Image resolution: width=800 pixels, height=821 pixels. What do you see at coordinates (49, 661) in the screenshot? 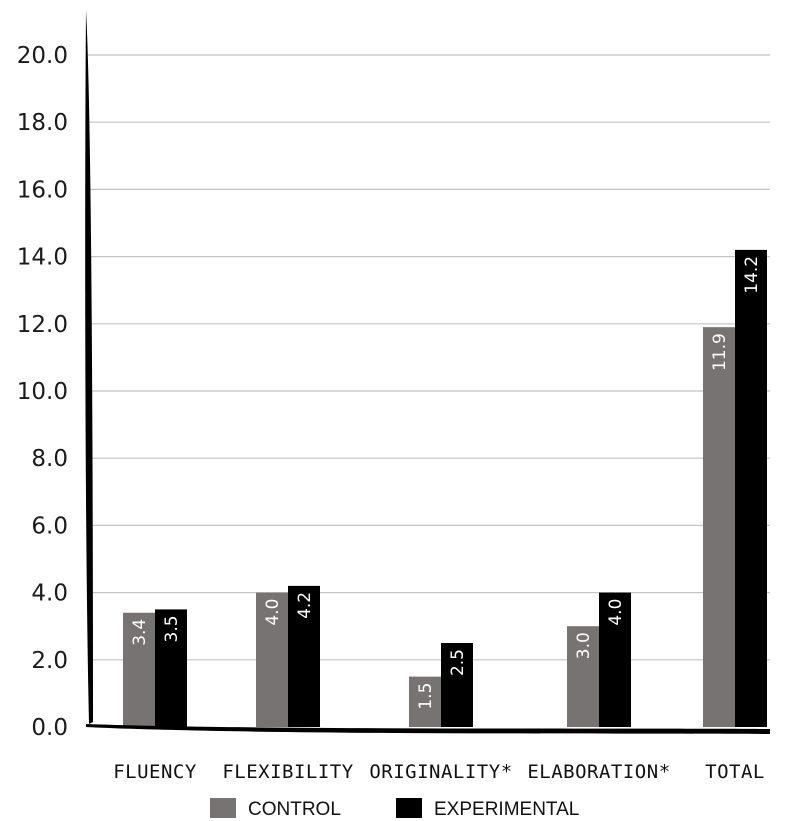
I see `y-tick-label: 2.0` at bounding box center [49, 661].